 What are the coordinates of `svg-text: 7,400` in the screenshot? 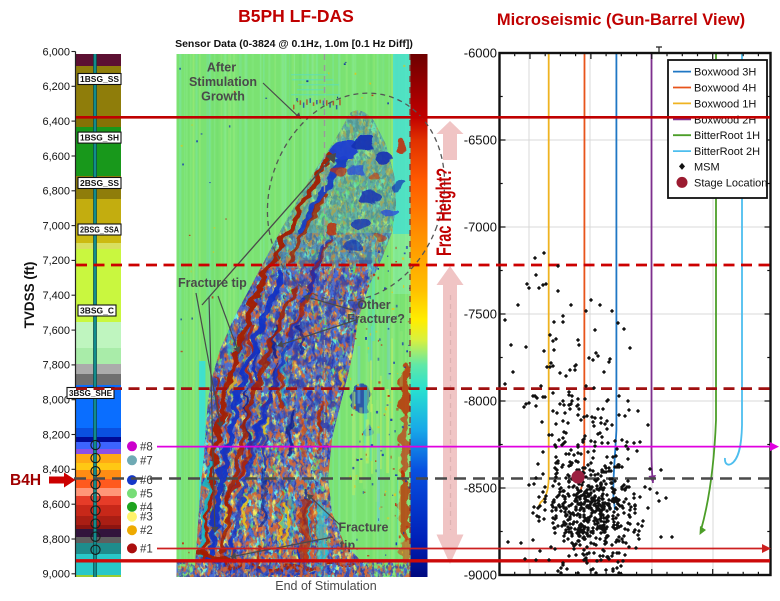 It's located at (56, 296).